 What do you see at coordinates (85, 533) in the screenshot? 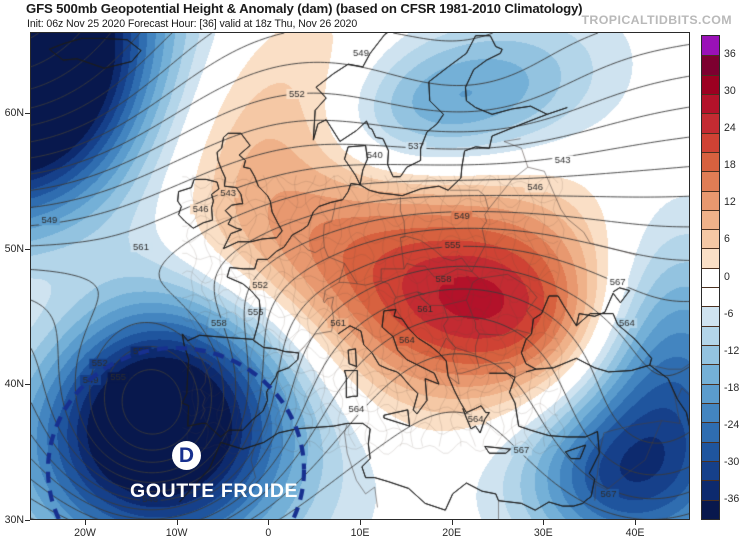
I see `x-axis-label: 20W` at bounding box center [85, 533].